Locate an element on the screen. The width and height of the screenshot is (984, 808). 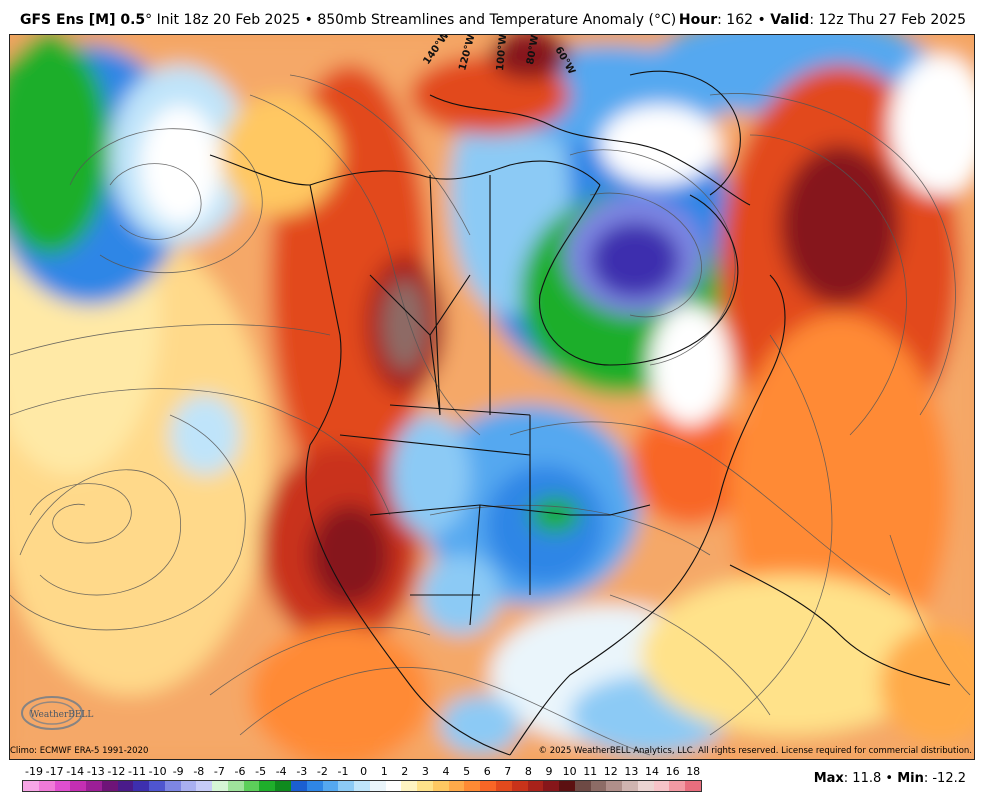
legend-tick-label: 0 is located at coordinates (364, 771).